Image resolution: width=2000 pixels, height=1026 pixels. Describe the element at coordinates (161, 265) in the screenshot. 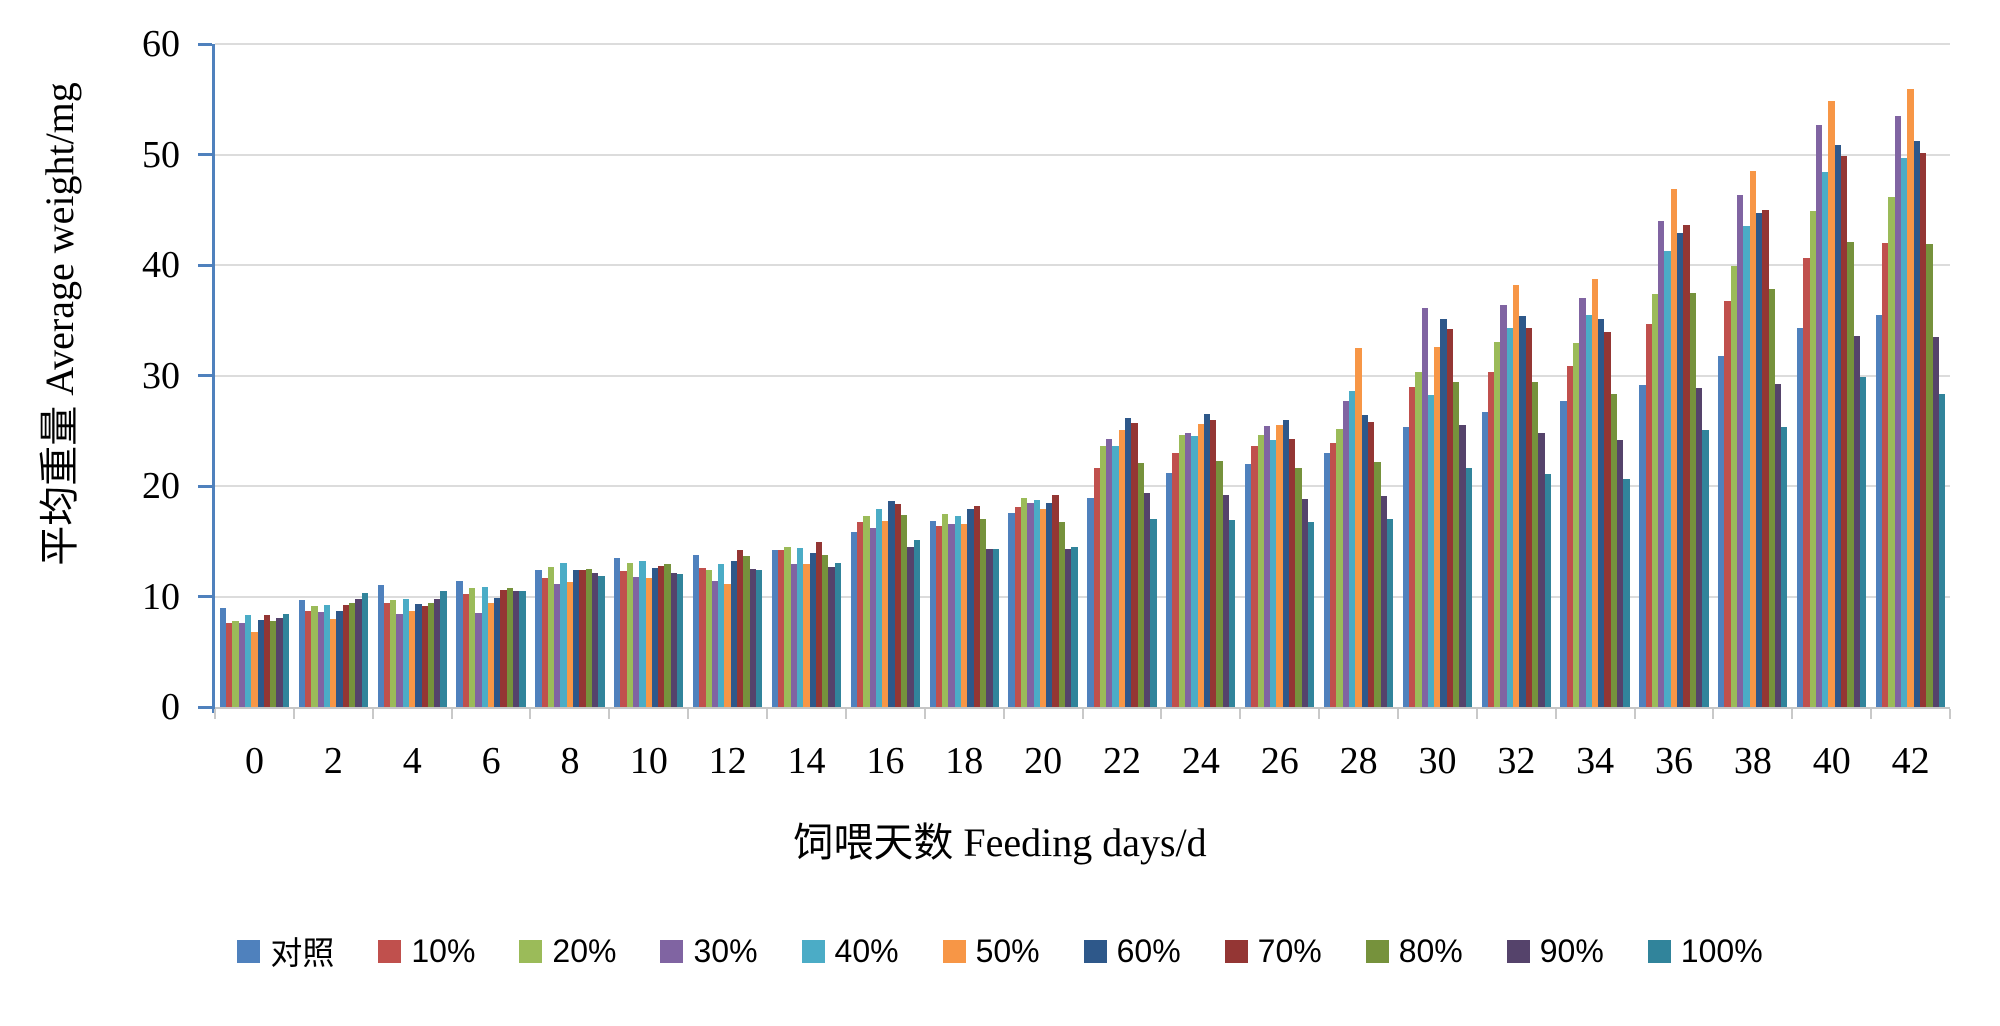

I see `y-tick-label: 40` at that location.